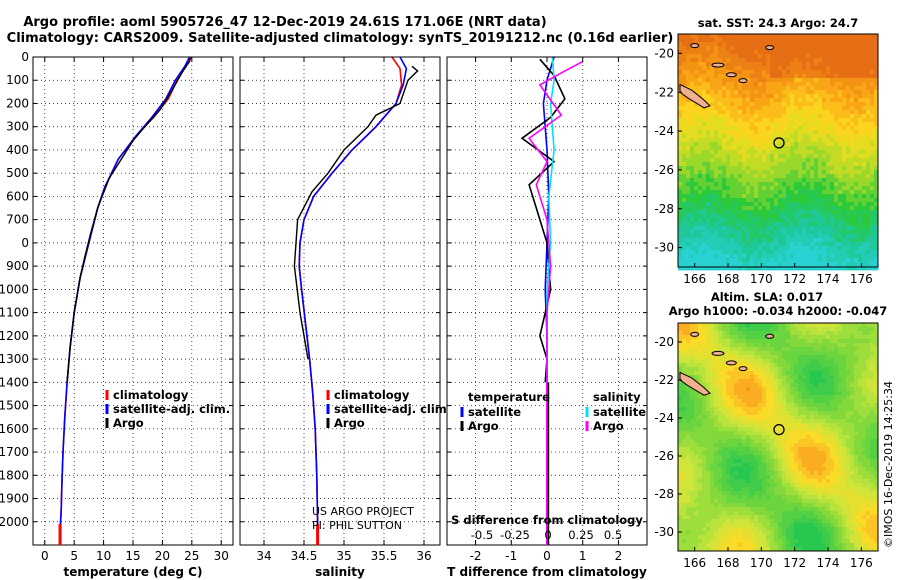 The height and width of the screenshot is (580, 900). Describe the element at coordinates (17, 220) in the screenshot. I see `y-tick-label: 700` at that location.